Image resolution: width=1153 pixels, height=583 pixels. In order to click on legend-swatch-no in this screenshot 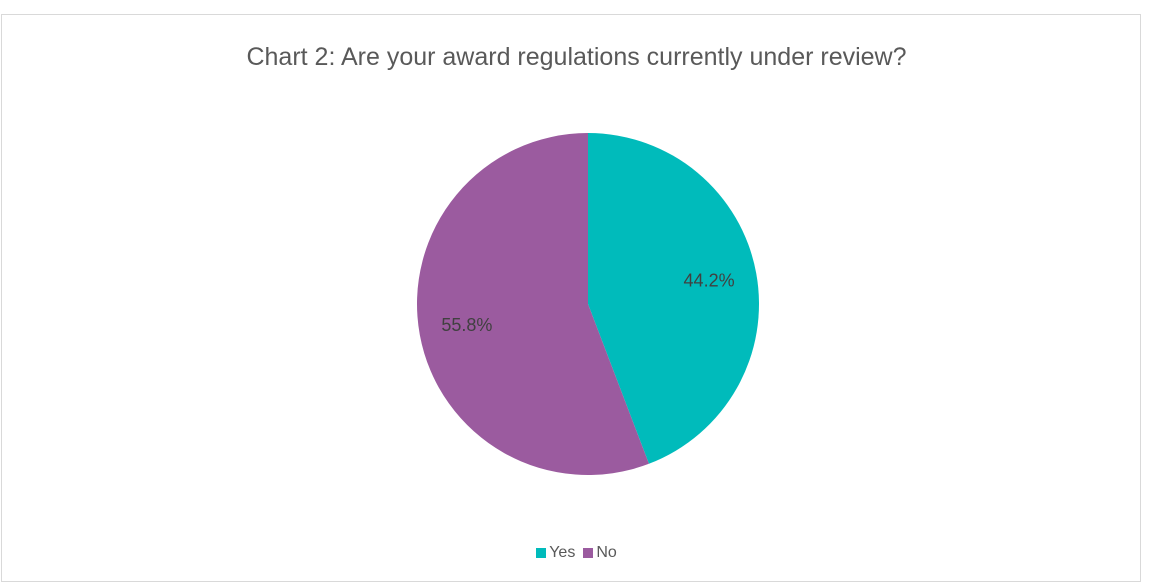, I will do `click(588, 553)`.